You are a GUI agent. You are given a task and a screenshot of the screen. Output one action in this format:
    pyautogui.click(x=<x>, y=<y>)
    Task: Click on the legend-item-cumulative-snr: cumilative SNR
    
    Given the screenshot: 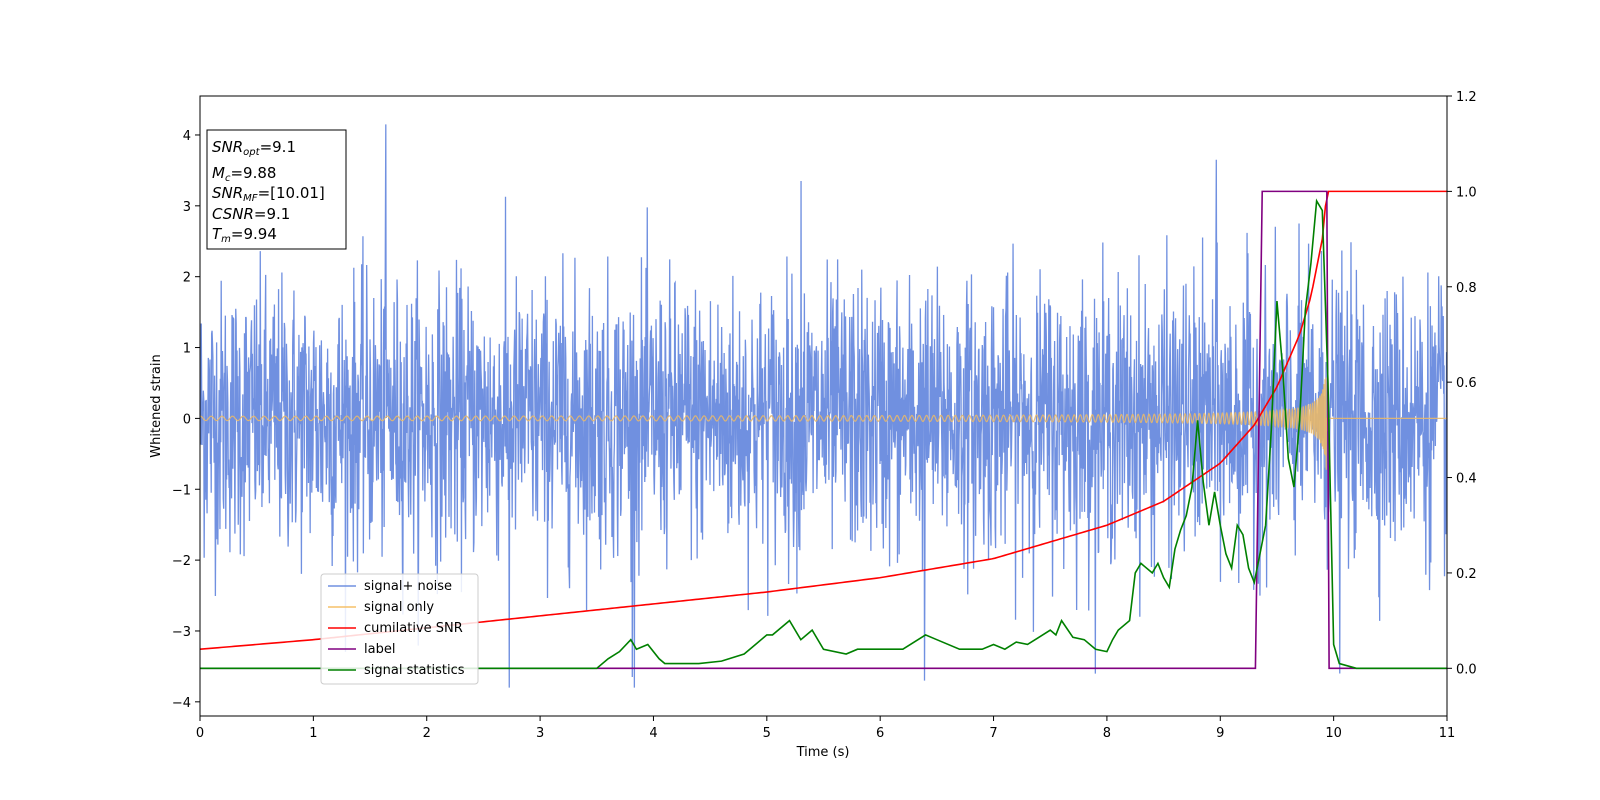 What is the action you would take?
    pyautogui.click(x=395, y=628)
    